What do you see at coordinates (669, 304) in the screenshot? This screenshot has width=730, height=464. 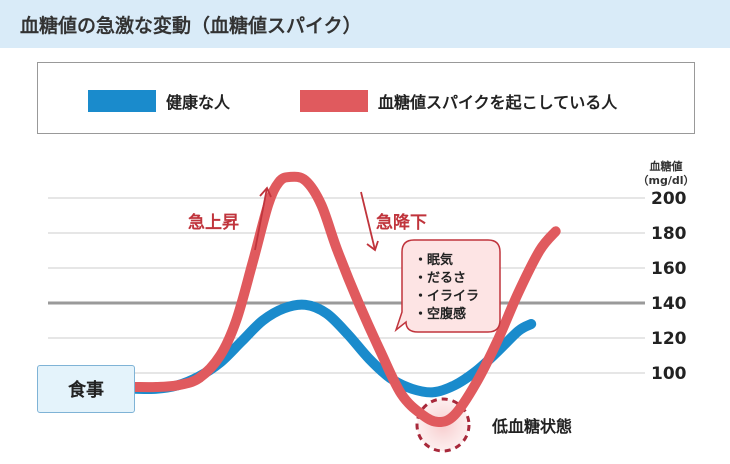 I see `y-tick-label: 140` at bounding box center [669, 304].